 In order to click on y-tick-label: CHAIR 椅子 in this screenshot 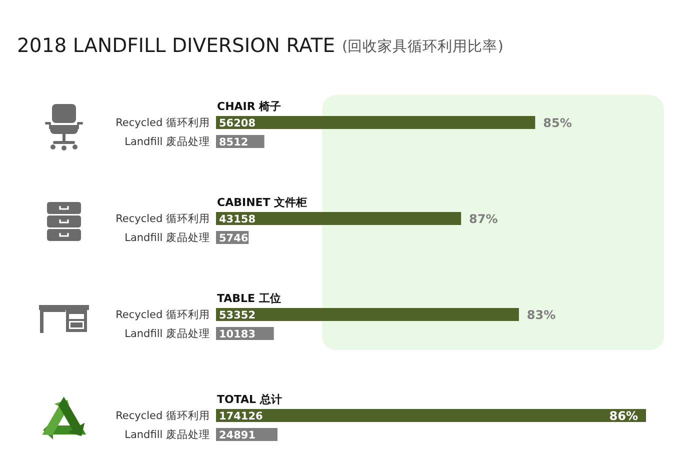, I will do `click(249, 106)`.